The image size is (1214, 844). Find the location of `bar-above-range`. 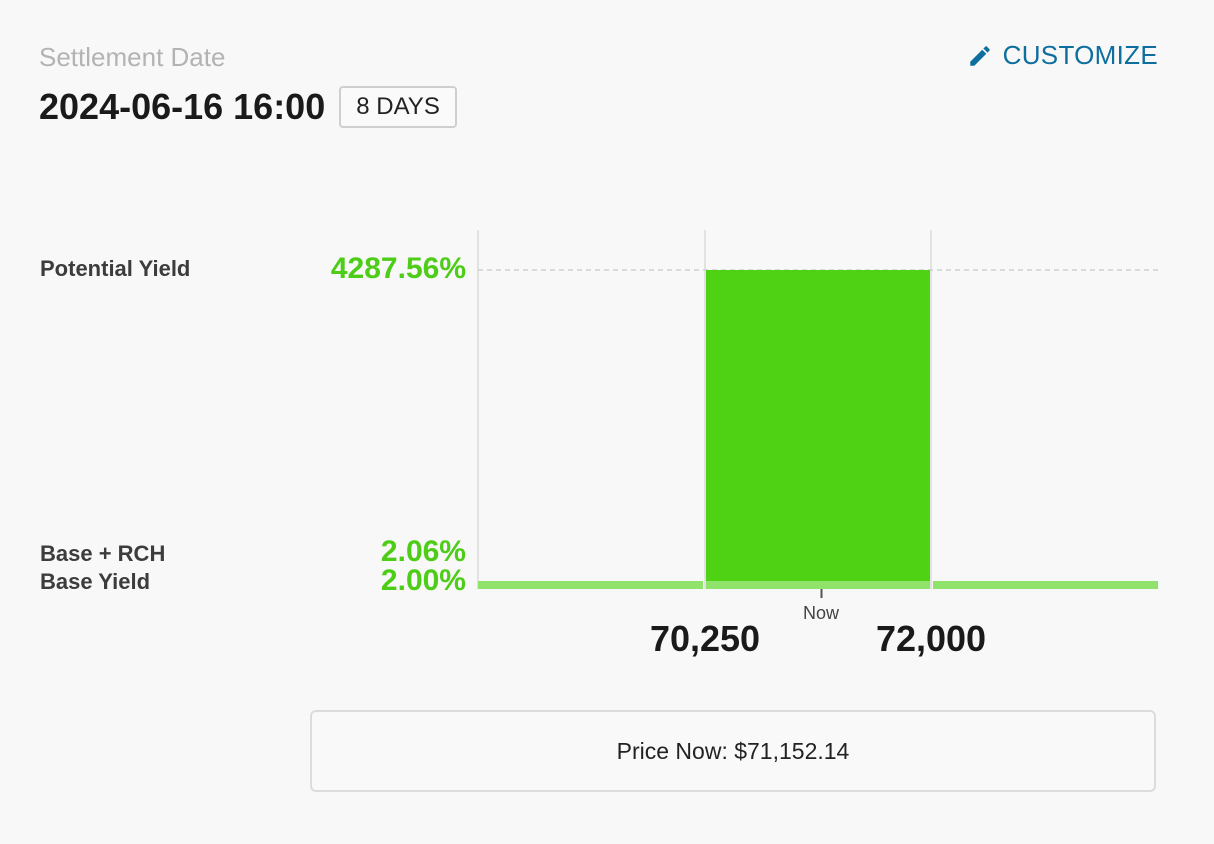

bar-above-range is located at coordinates (1045, 585).